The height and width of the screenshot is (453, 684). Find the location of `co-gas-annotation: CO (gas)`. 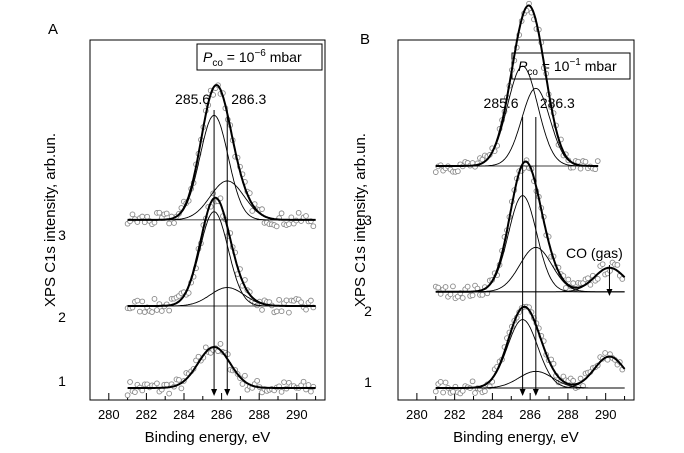

co-gas-annotation: CO (gas) is located at coordinates (594, 270).